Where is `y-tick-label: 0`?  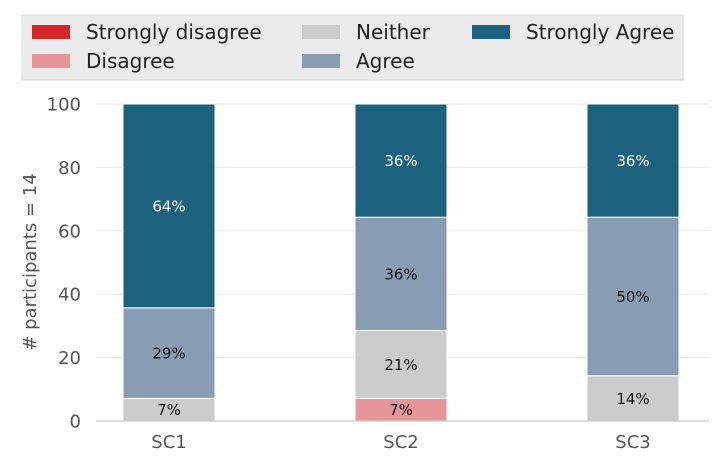 y-tick-label: 0 is located at coordinates (75, 422).